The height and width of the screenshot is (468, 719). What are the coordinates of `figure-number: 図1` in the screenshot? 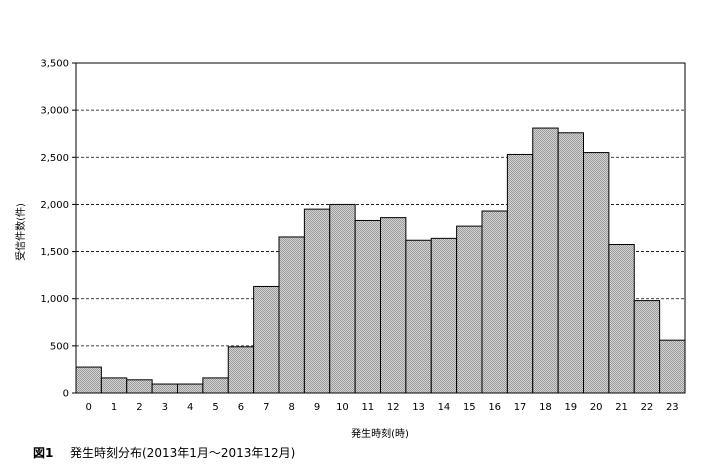 It's located at (43, 453).